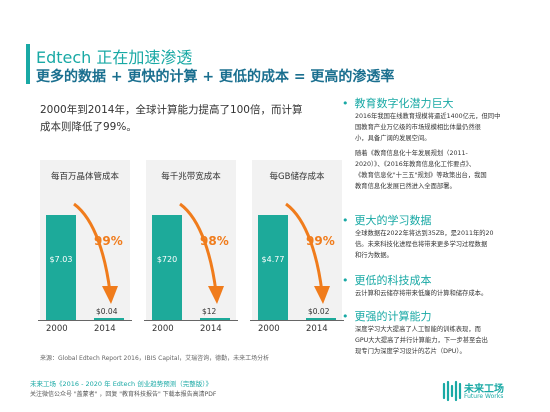 This screenshot has height=412, width=550. Describe the element at coordinates (107, 311) in the screenshot. I see `bar-value-label: $0.04` at that location.